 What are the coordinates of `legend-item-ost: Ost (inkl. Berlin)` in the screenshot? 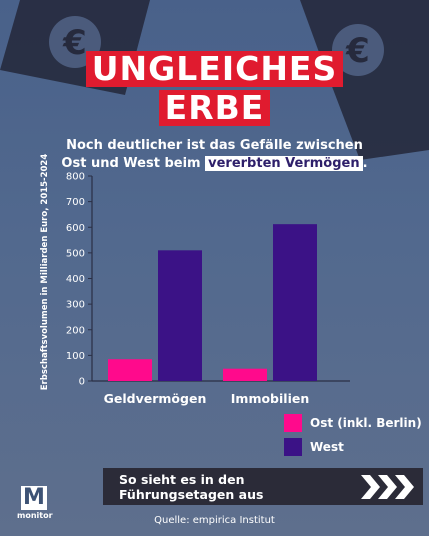 It's located at (353, 423).